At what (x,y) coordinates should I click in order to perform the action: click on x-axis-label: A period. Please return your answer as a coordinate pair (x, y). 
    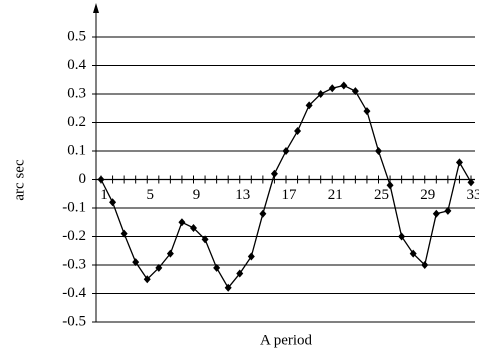
    Looking at the image, I should click on (286, 340).